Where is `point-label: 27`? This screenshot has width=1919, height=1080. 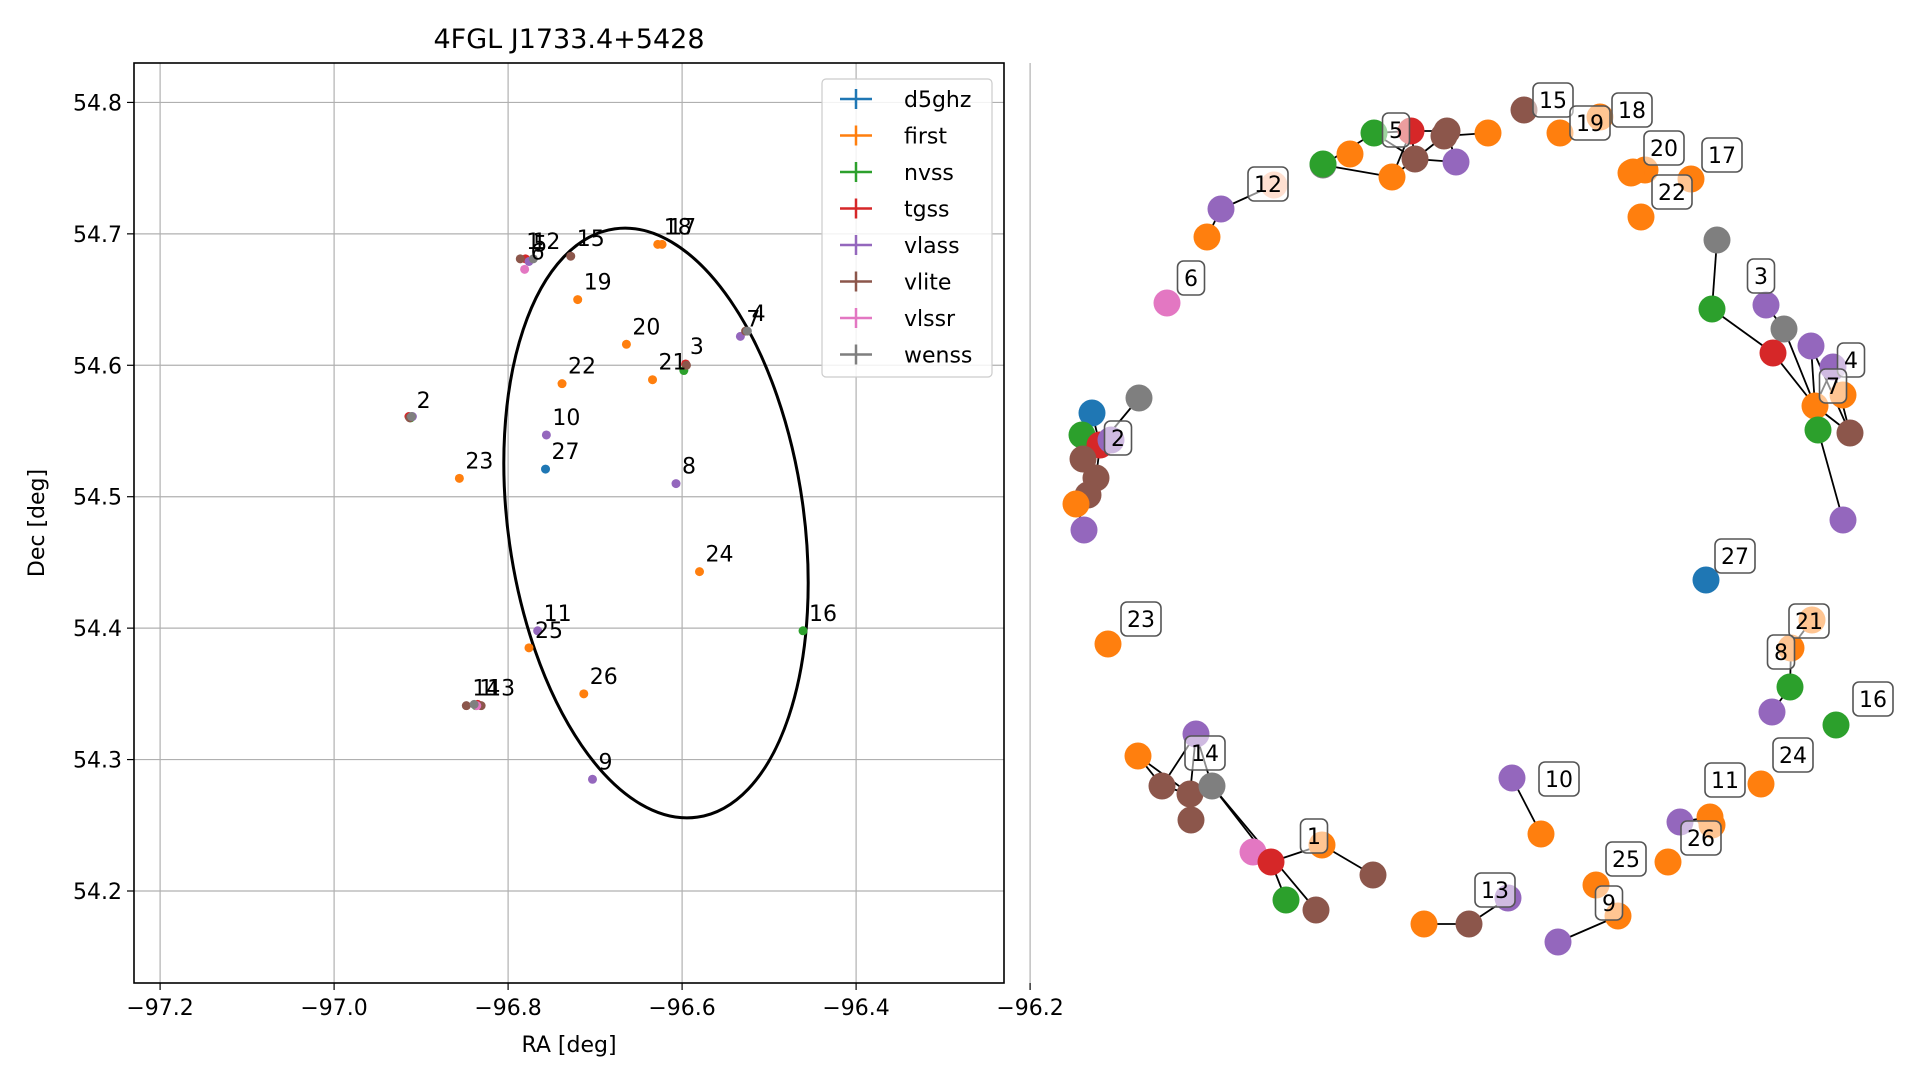
point-label: 27 is located at coordinates (566, 452).